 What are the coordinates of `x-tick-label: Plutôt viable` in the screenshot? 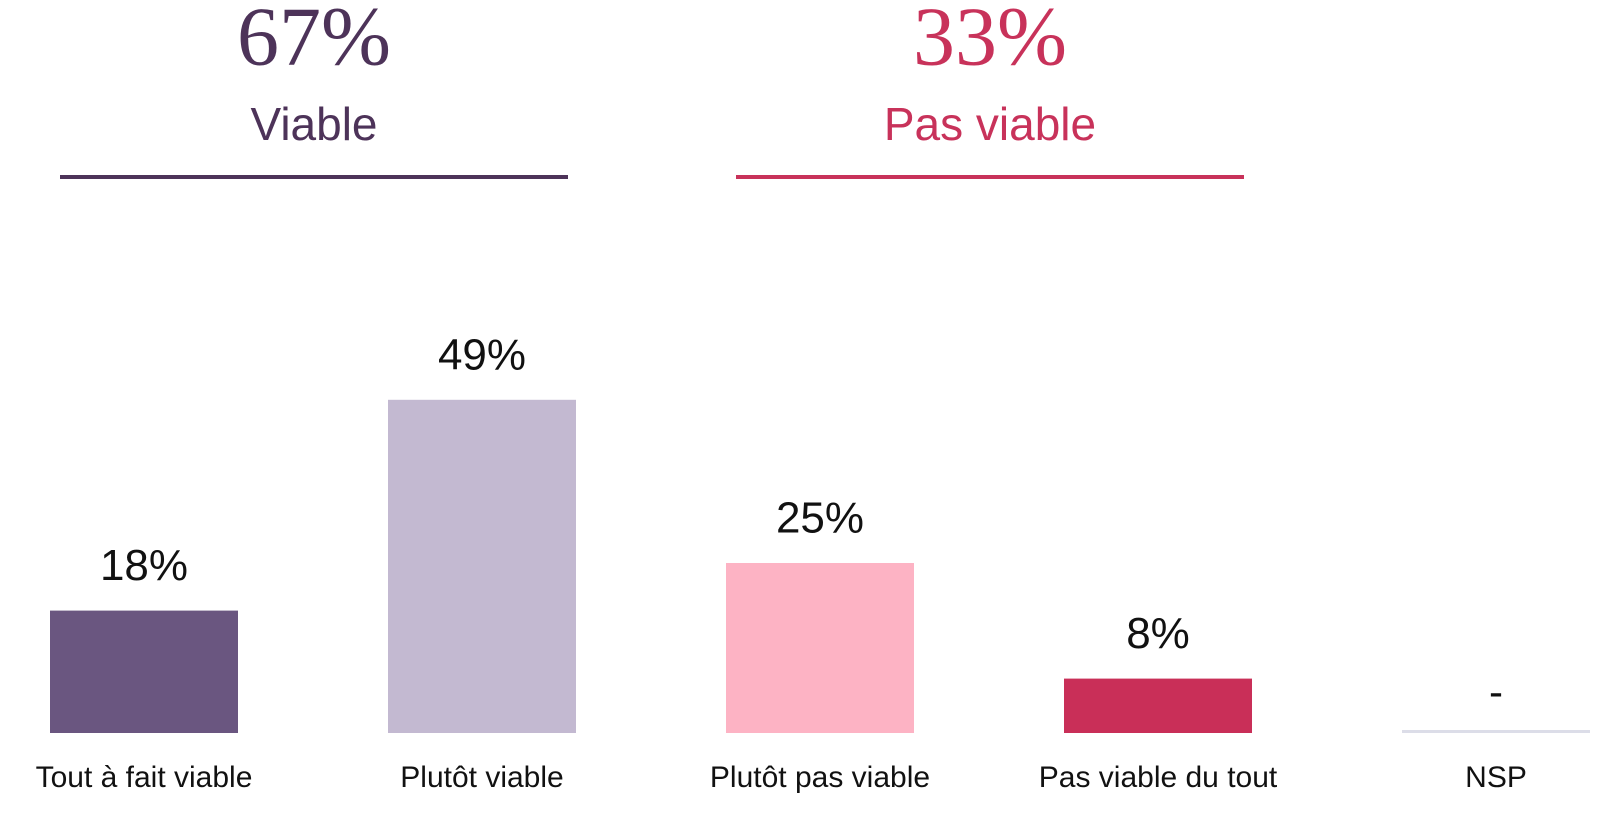 It's located at (481, 777).